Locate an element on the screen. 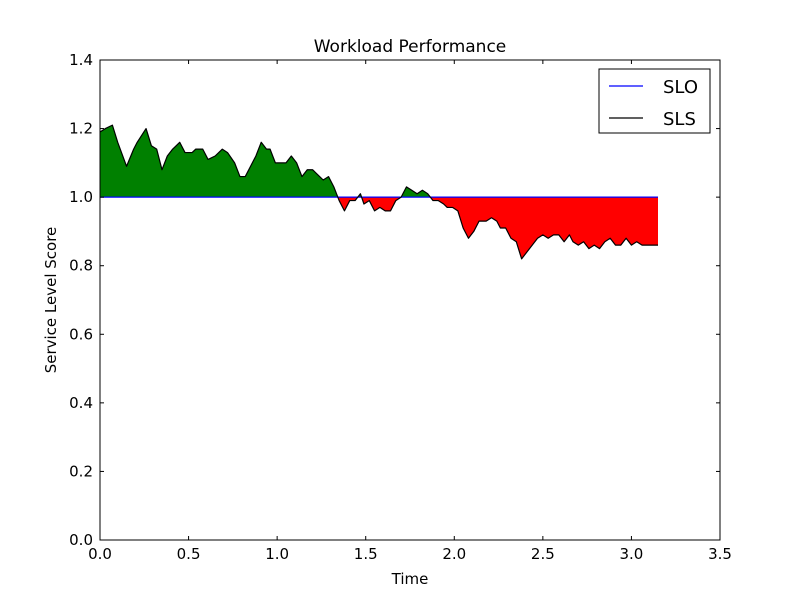  legend-label-slo: SLO is located at coordinates (680, 87).